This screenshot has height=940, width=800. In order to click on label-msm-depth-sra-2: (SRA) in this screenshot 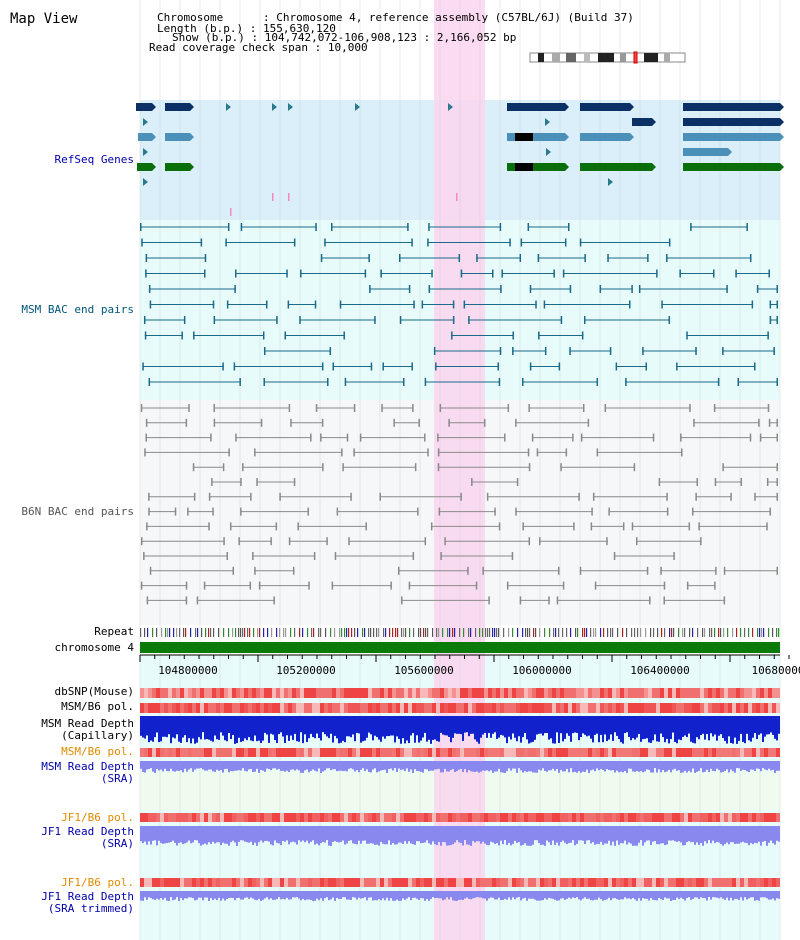, I will do `click(117, 778)`.